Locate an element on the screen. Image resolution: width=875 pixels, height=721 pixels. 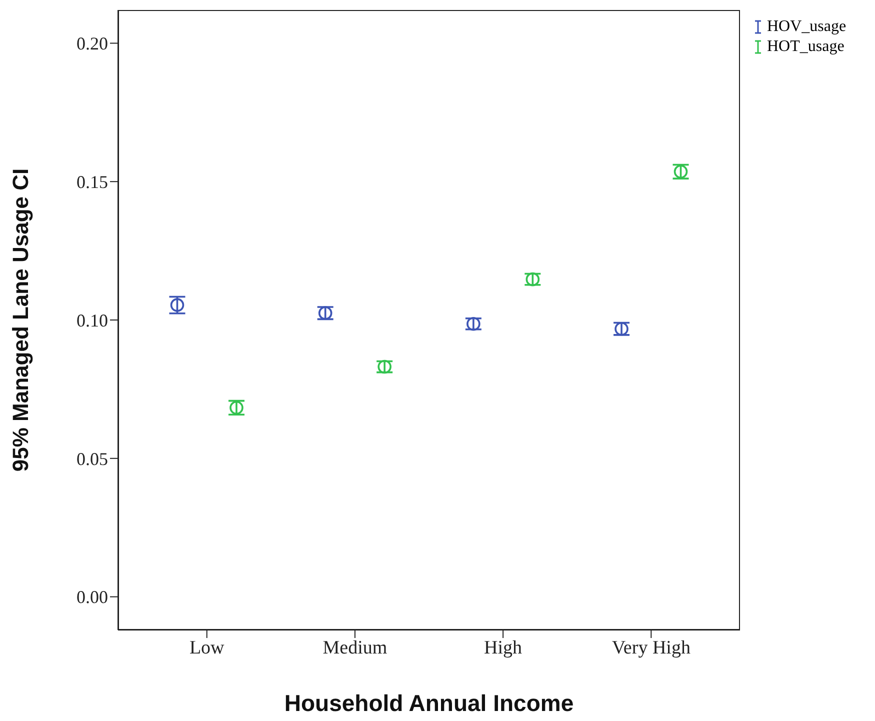
x-tick-label: Medium is located at coordinates (355, 647).